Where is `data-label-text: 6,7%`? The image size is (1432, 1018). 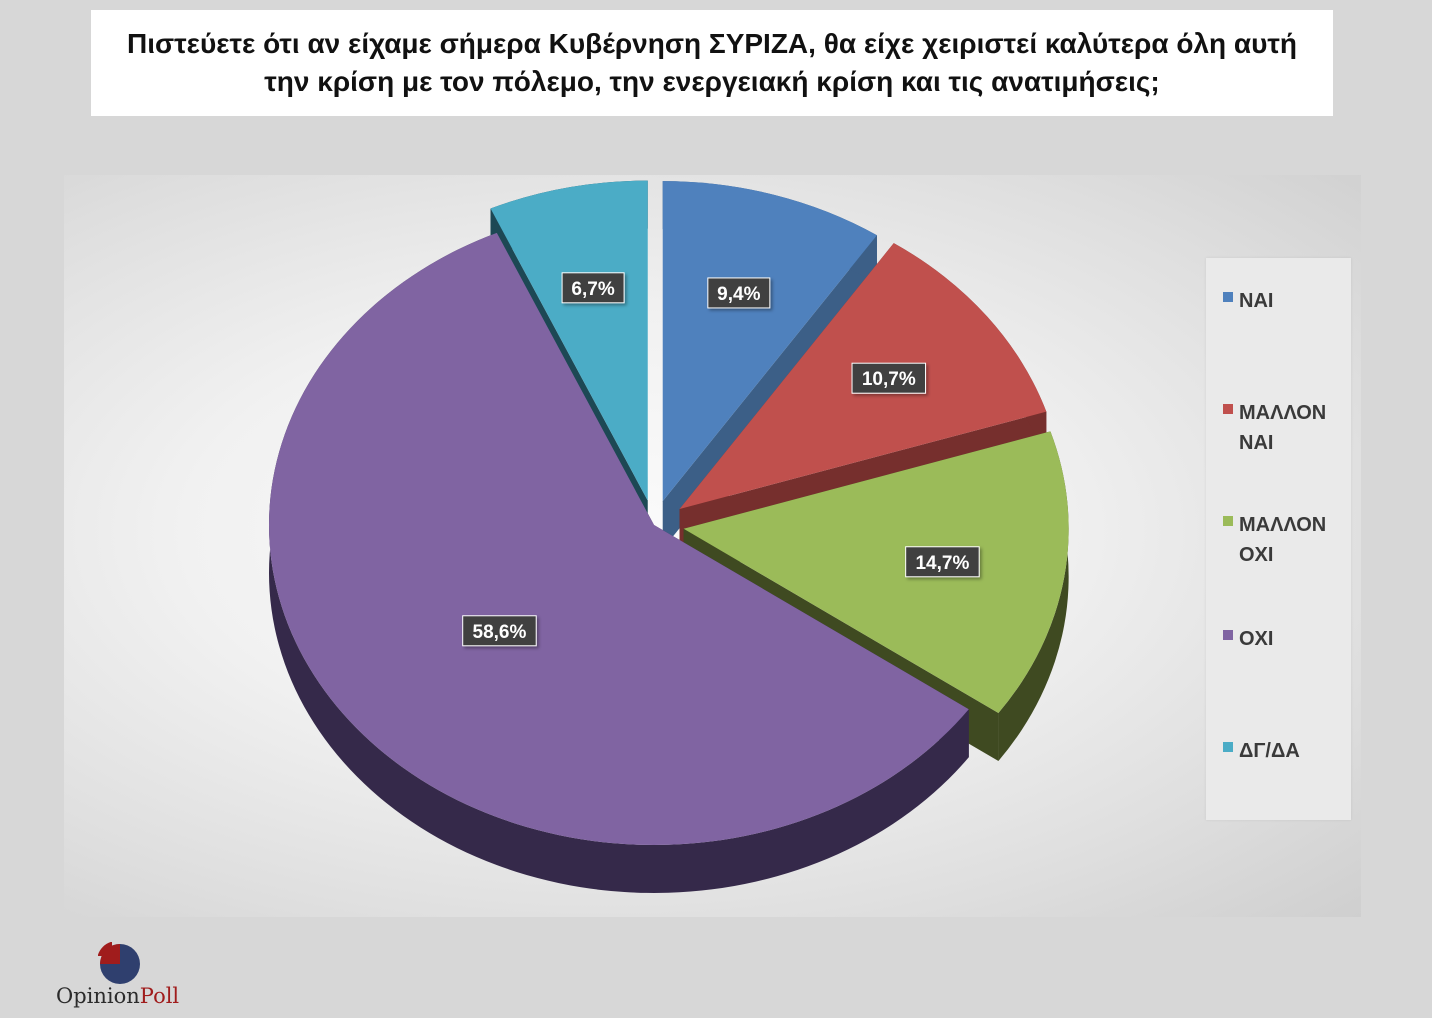 data-label-text: 6,7% is located at coordinates (592, 289).